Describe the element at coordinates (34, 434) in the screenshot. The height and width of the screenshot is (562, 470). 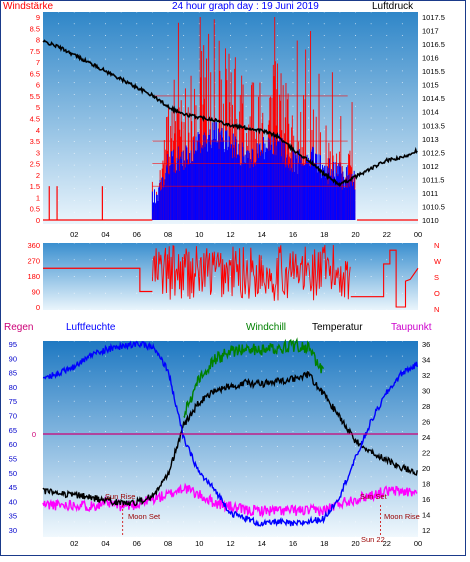
I see `rain-zero-label: 0` at that location.